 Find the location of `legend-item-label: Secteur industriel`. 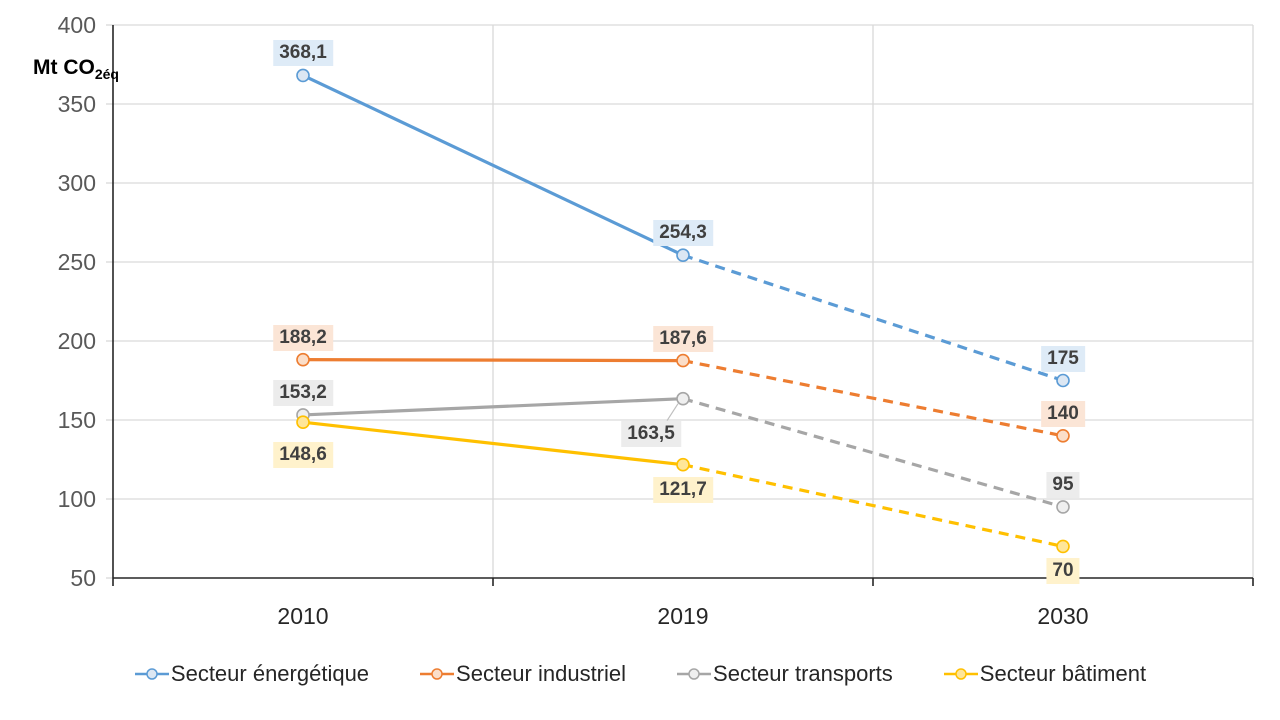

legend-item-label: Secteur industriel is located at coordinates (541, 673).